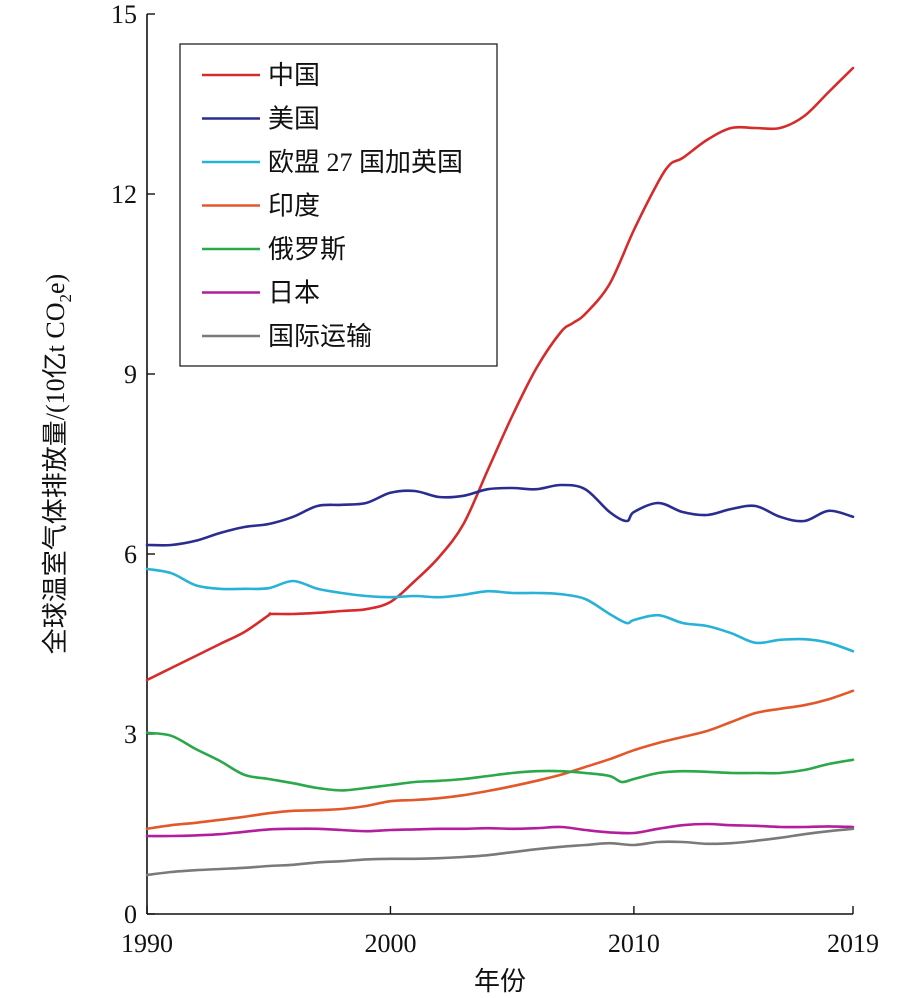 The width and height of the screenshot is (922, 998). What do you see at coordinates (65, 298) in the screenshot?
I see `y-axis-title-subscript: 2` at bounding box center [65, 298].